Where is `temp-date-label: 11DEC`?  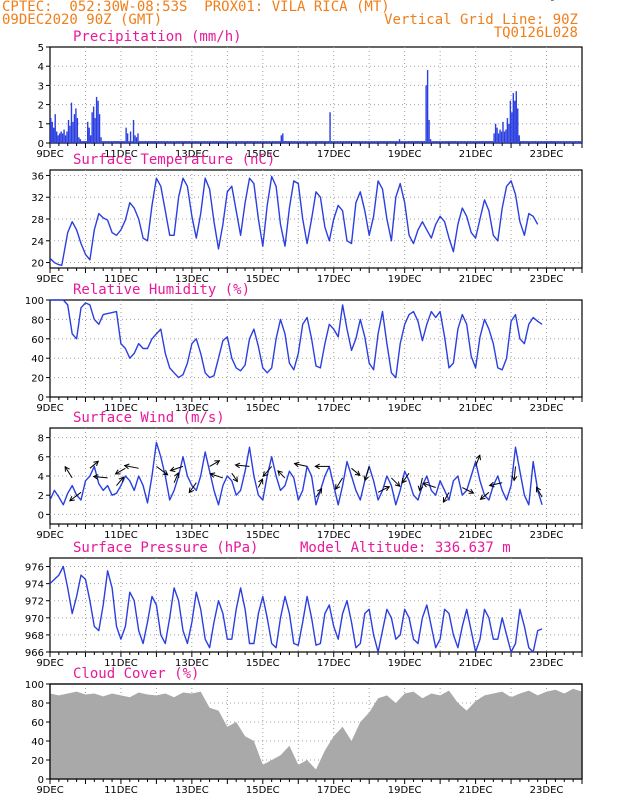 temp-date-label: 11DEC is located at coordinates (121, 279).